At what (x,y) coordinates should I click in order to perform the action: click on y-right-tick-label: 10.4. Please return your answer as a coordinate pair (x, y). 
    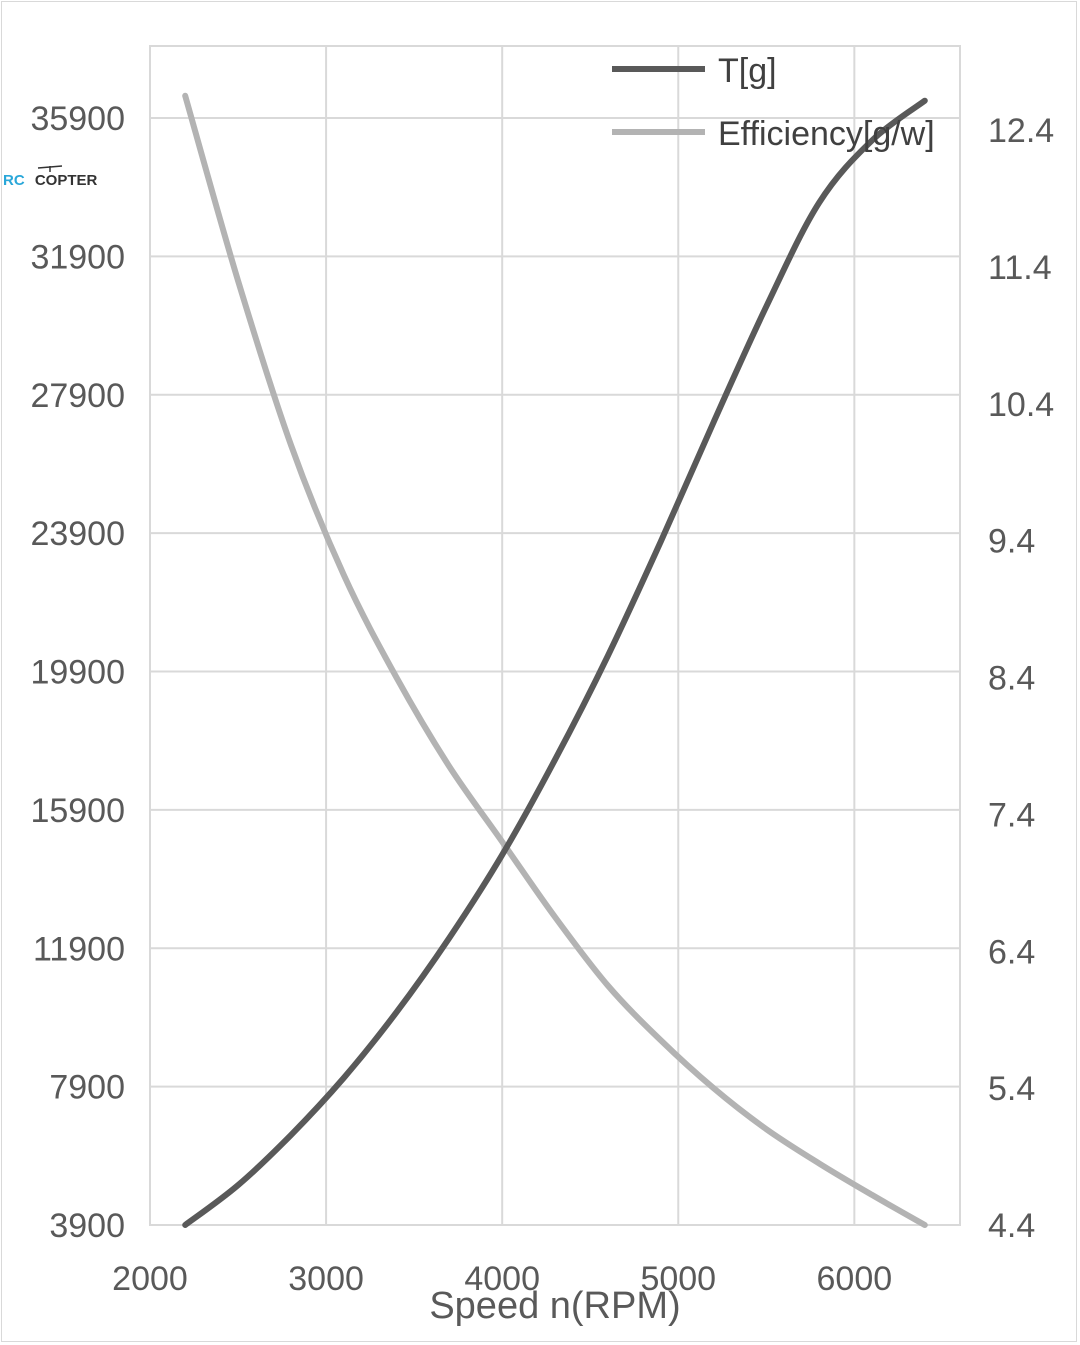
    Looking at the image, I should click on (1021, 405).